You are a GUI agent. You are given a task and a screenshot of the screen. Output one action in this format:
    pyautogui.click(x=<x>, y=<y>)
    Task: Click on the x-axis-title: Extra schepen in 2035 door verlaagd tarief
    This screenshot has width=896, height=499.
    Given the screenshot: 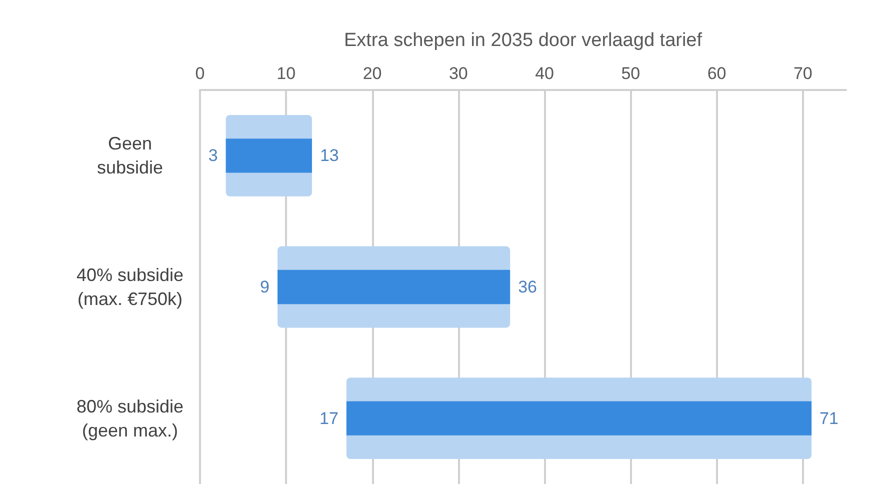 What is the action you would take?
    pyautogui.click(x=523, y=40)
    